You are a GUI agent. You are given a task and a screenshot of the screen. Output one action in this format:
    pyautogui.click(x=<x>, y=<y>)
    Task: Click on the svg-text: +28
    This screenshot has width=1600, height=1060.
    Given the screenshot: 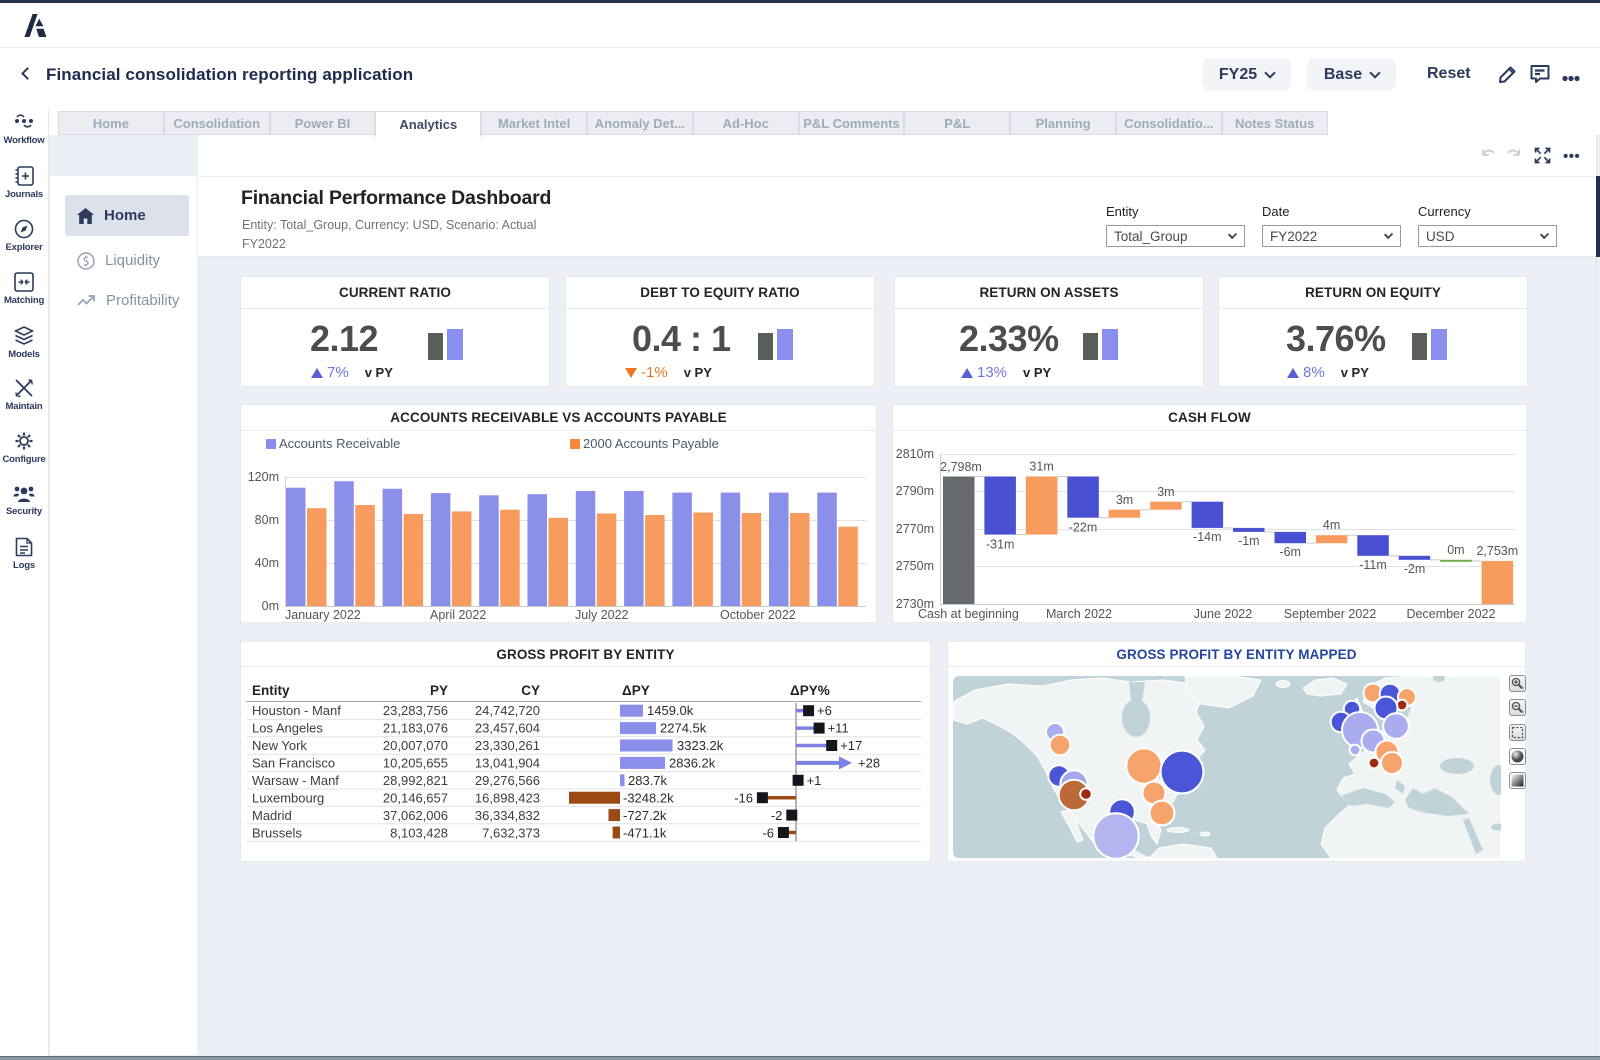 What is the action you would take?
    pyautogui.click(x=869, y=763)
    